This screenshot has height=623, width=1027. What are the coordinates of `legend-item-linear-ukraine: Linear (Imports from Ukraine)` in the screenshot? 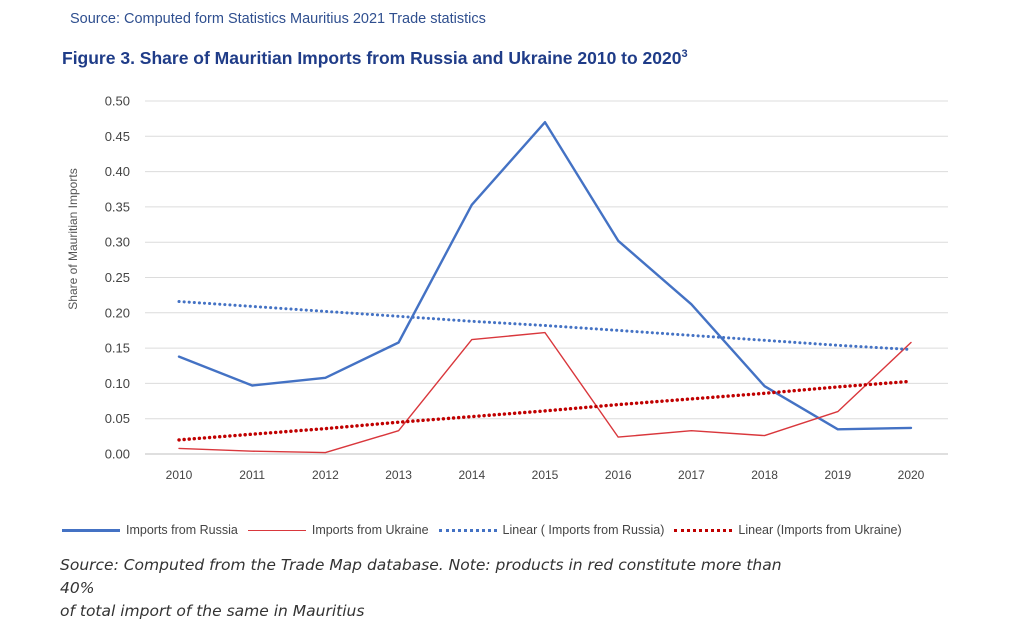 It's located at (788, 530).